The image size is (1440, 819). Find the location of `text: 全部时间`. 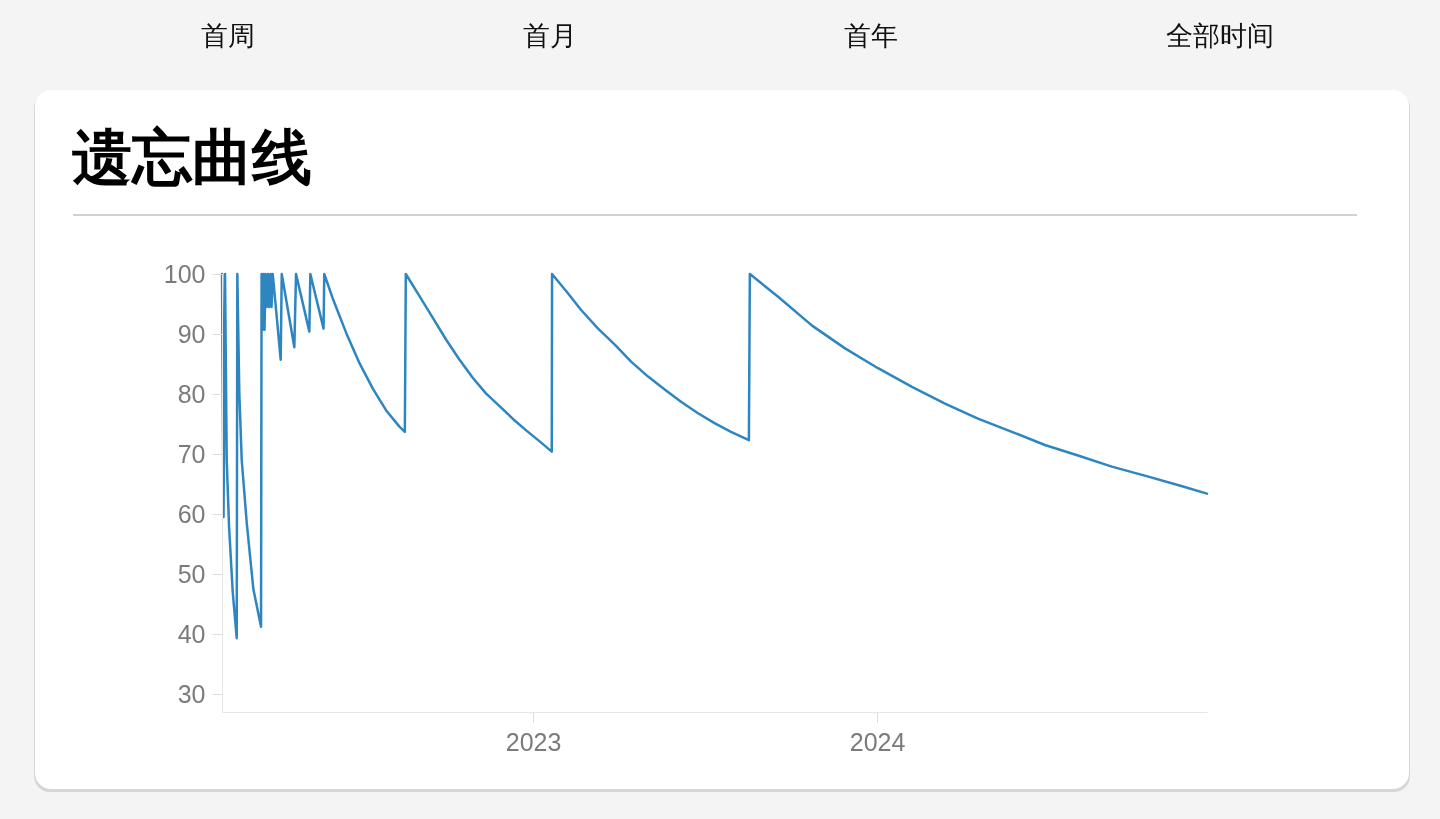

text: 全部时间 is located at coordinates (1220, 36).